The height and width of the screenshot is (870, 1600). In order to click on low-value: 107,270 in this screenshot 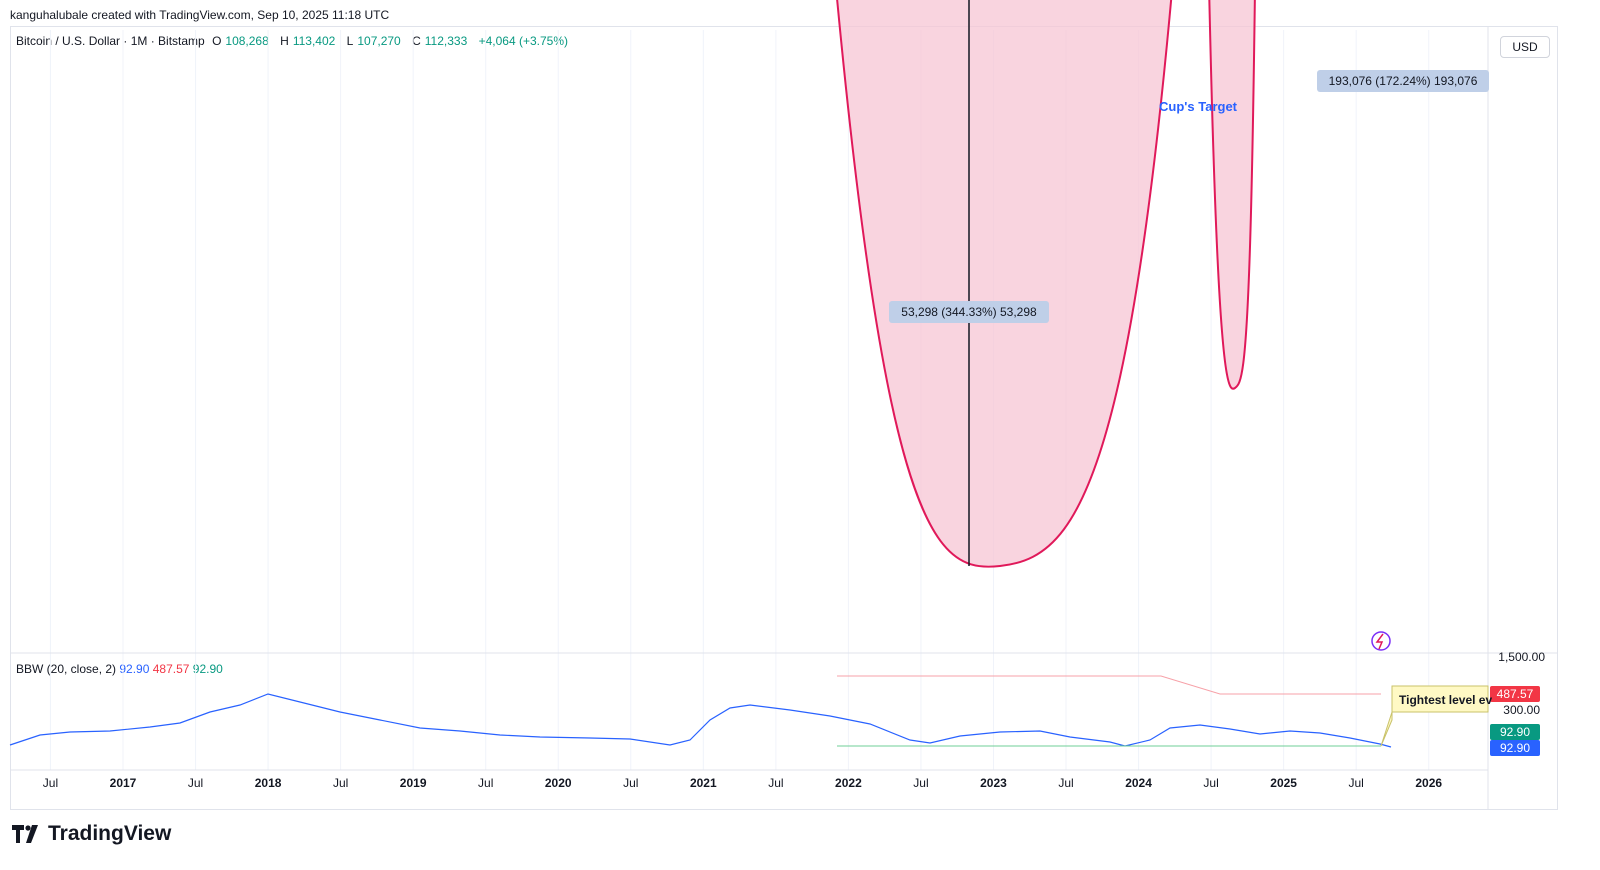, I will do `click(379, 41)`.